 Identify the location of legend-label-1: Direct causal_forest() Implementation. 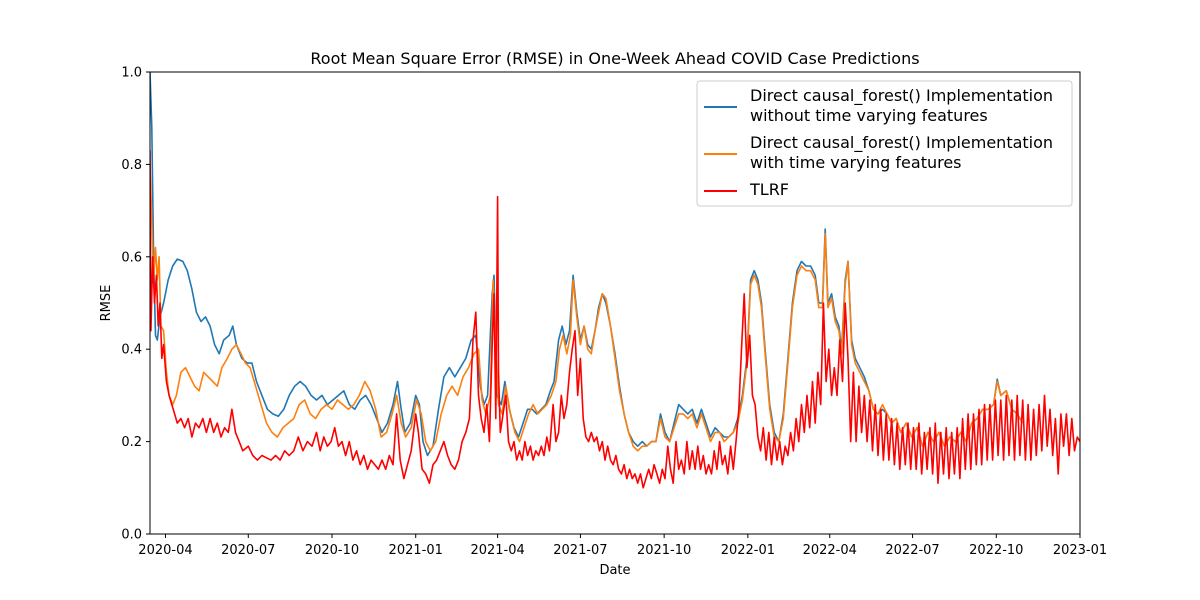
(901, 143).